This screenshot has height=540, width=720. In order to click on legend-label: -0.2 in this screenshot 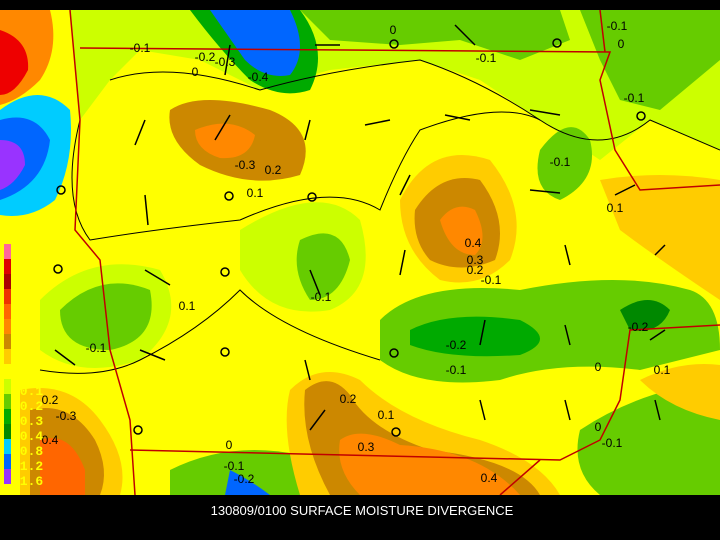, I will do `click(27, 406)`.